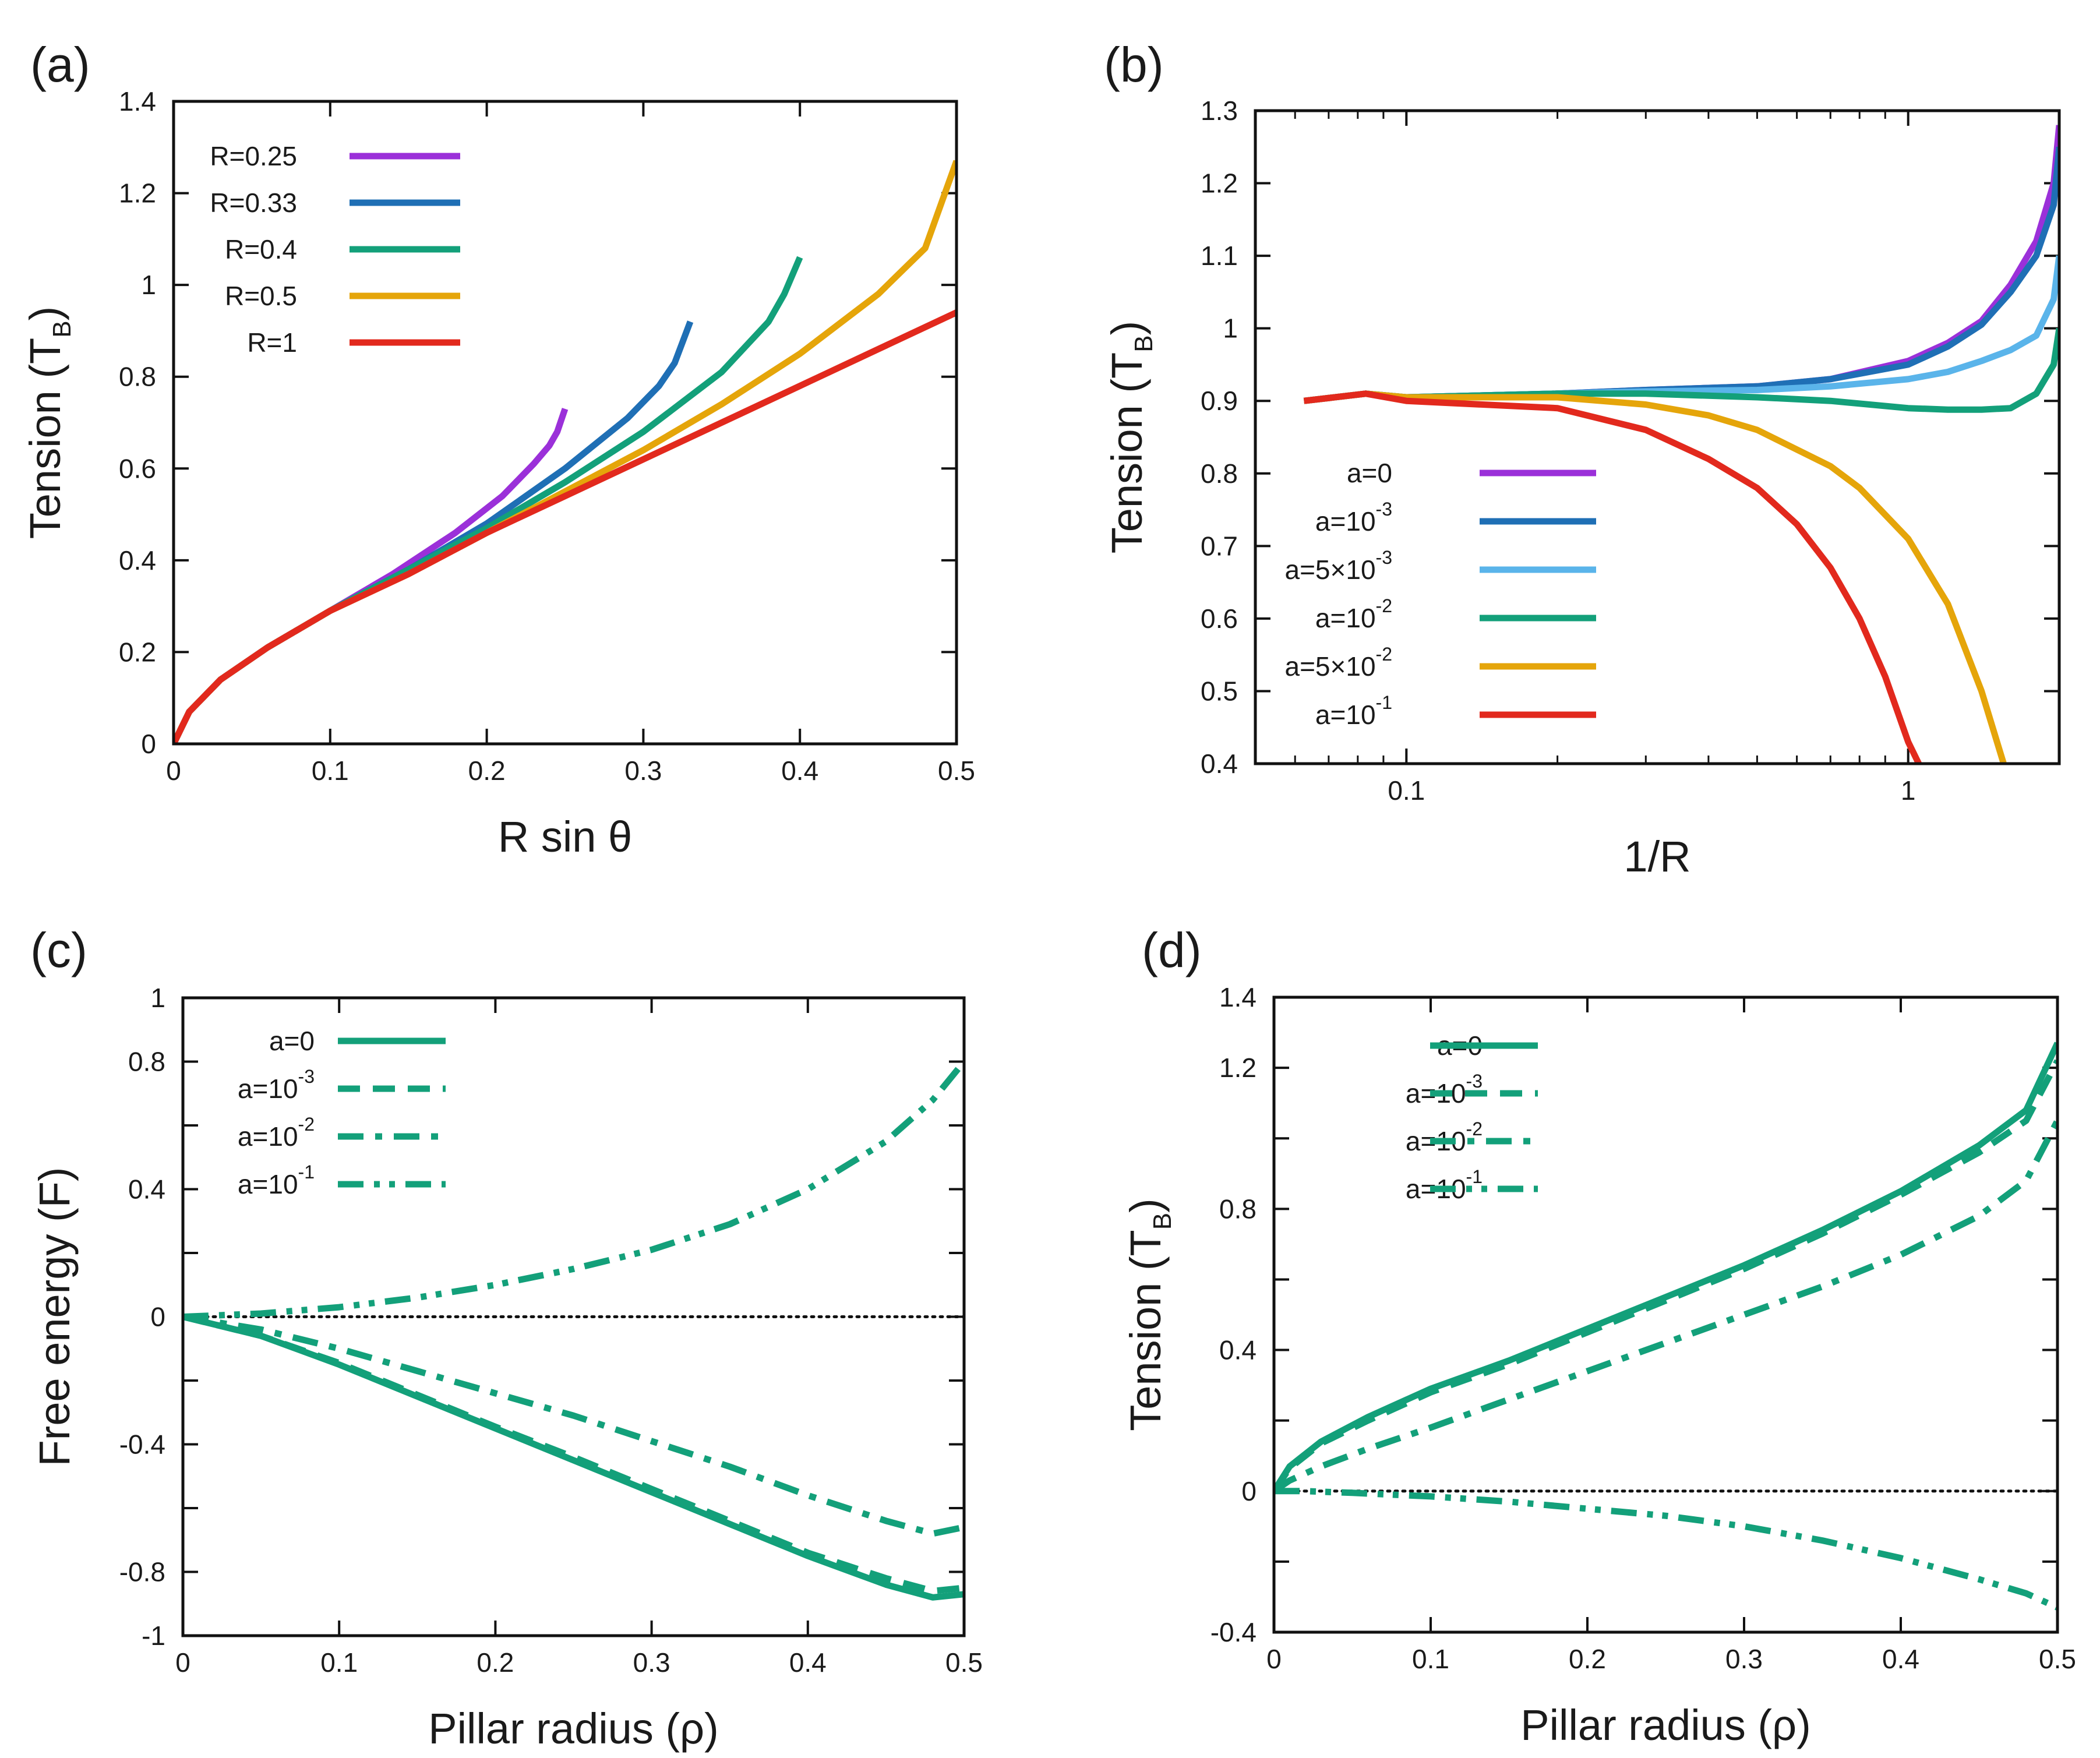 This screenshot has height=1758, width=2100. Describe the element at coordinates (60, 64) in the screenshot. I see `panel-label: (a)` at that location.